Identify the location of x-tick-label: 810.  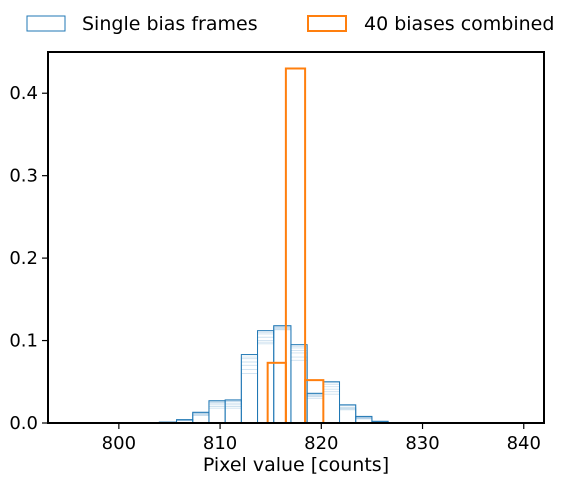
(220, 443).